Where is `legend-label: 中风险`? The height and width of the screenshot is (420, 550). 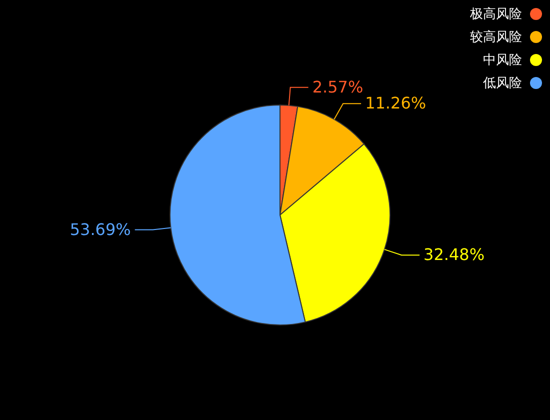
legend-label: 中风险 is located at coordinates (502, 60).